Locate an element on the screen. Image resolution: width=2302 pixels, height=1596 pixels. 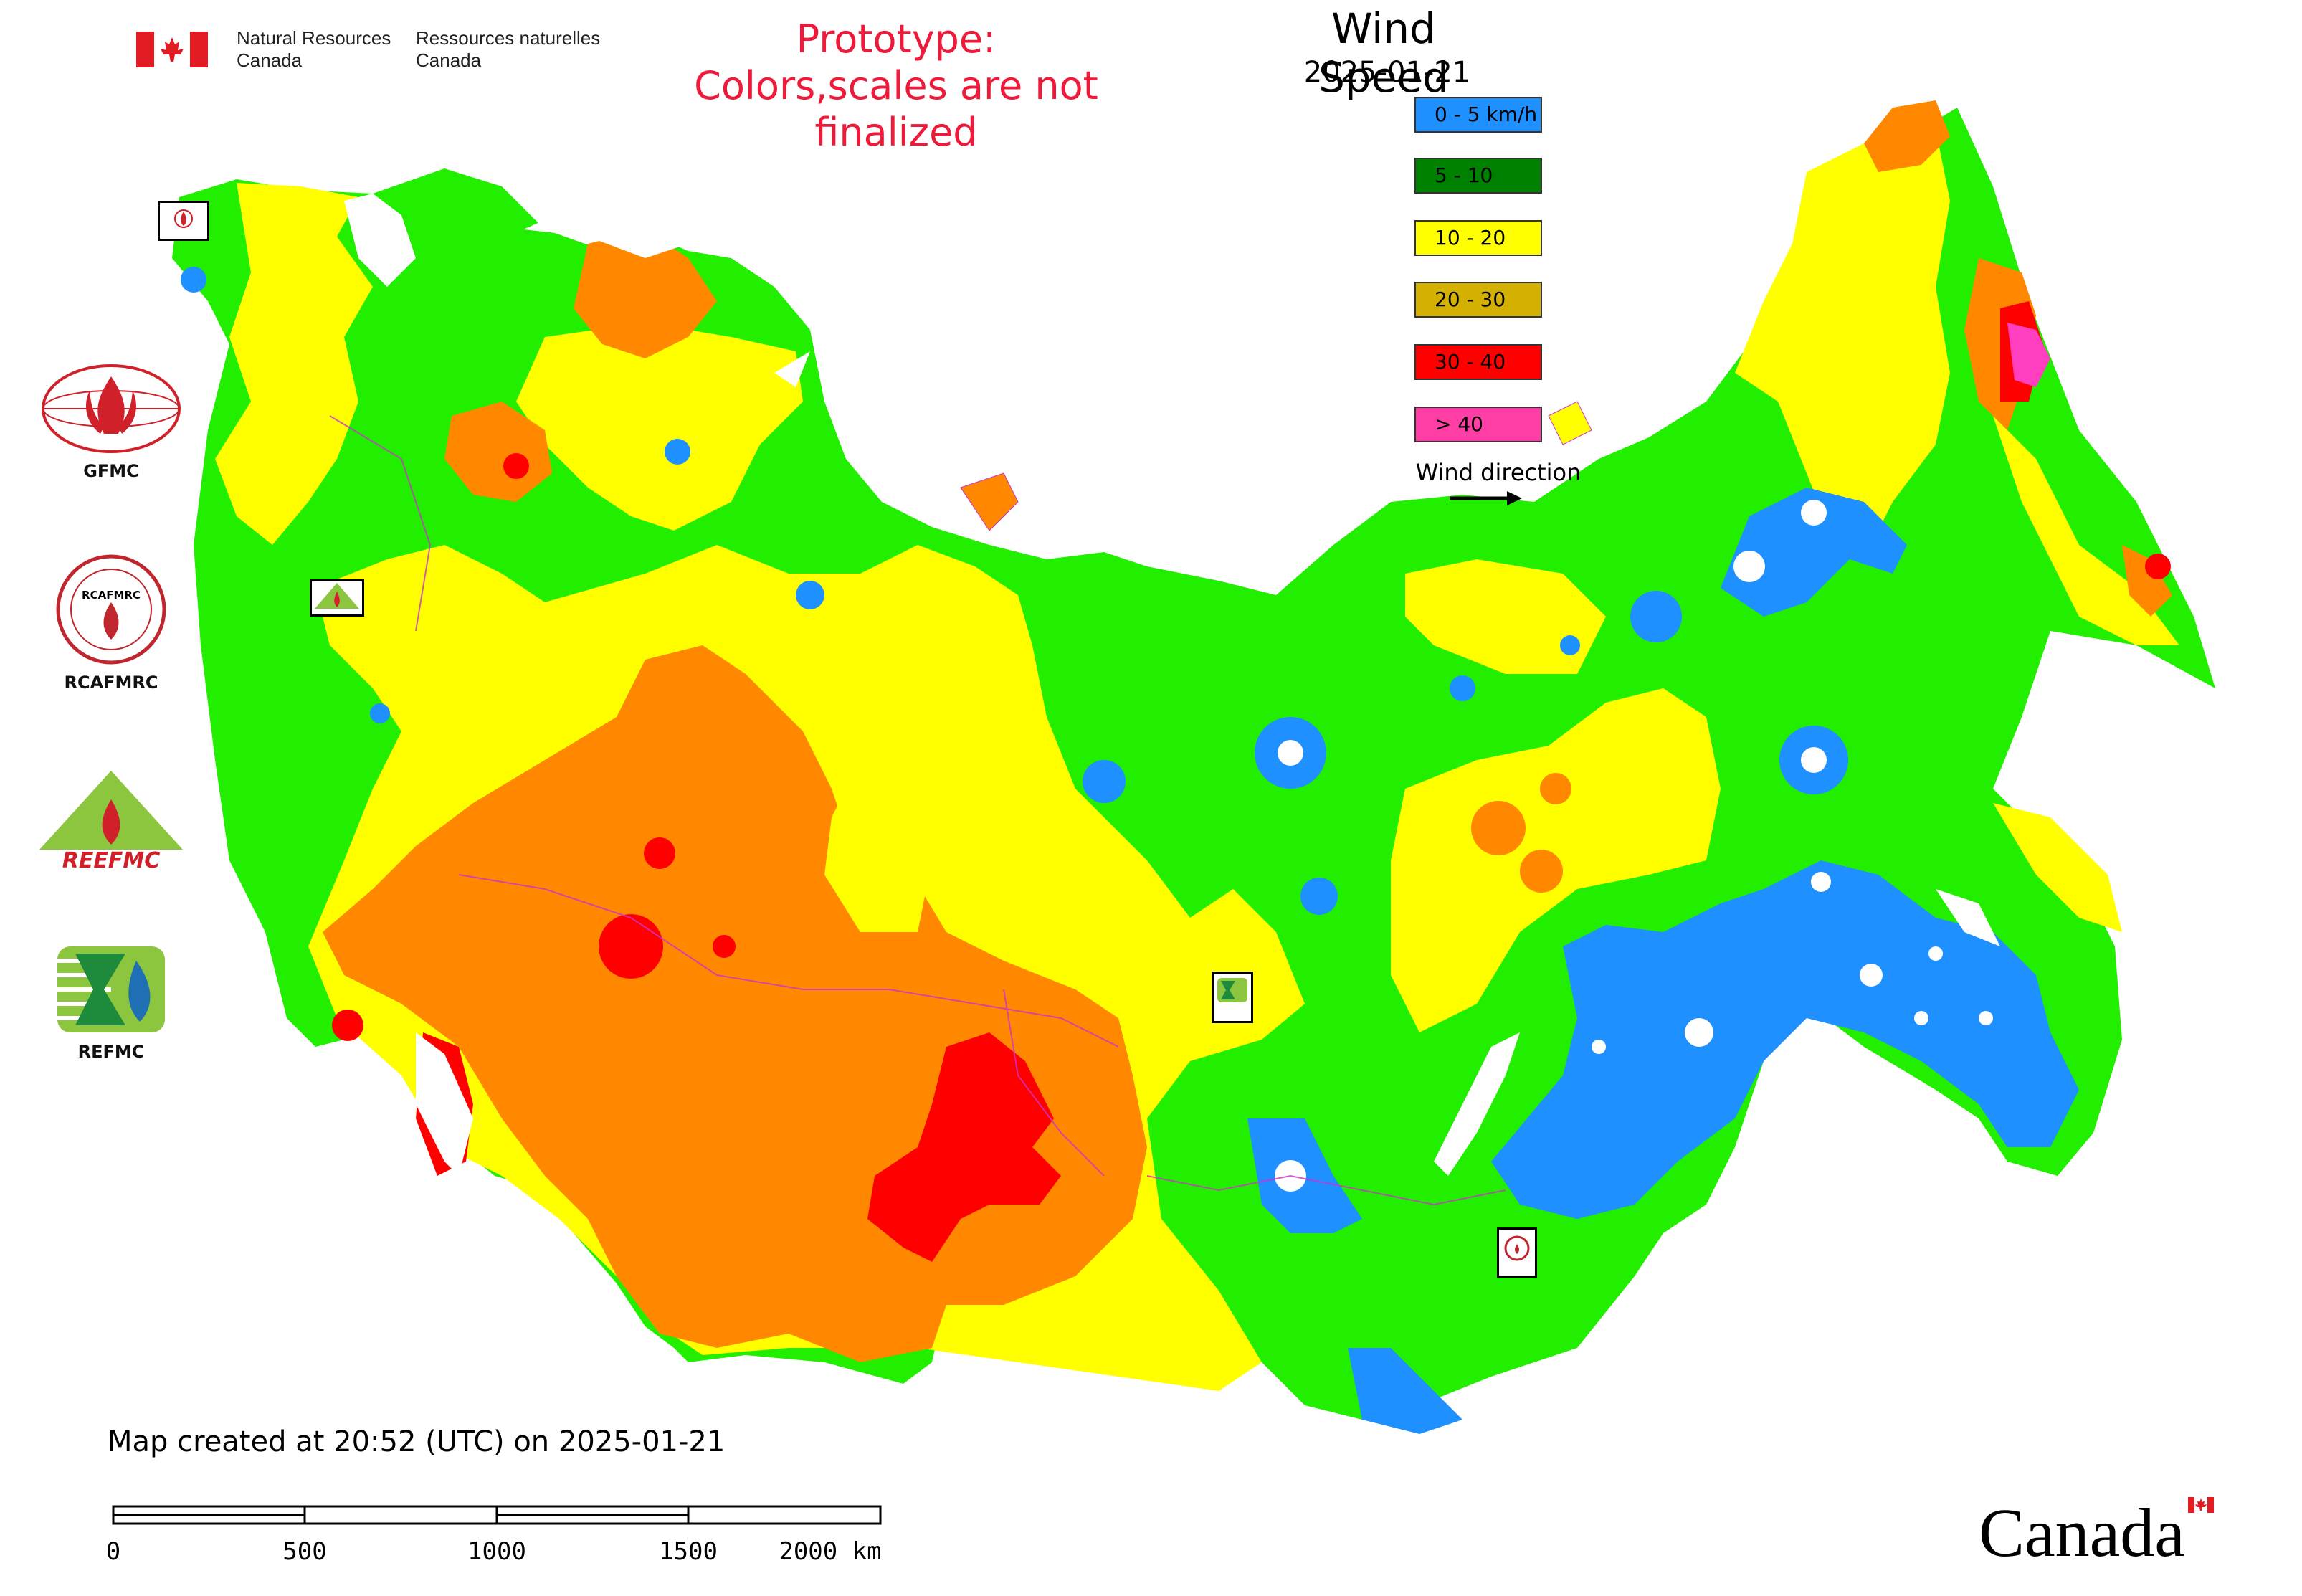
prototype-notice-line2: Colors,scales are not finalized is located at coordinates (896, 109).